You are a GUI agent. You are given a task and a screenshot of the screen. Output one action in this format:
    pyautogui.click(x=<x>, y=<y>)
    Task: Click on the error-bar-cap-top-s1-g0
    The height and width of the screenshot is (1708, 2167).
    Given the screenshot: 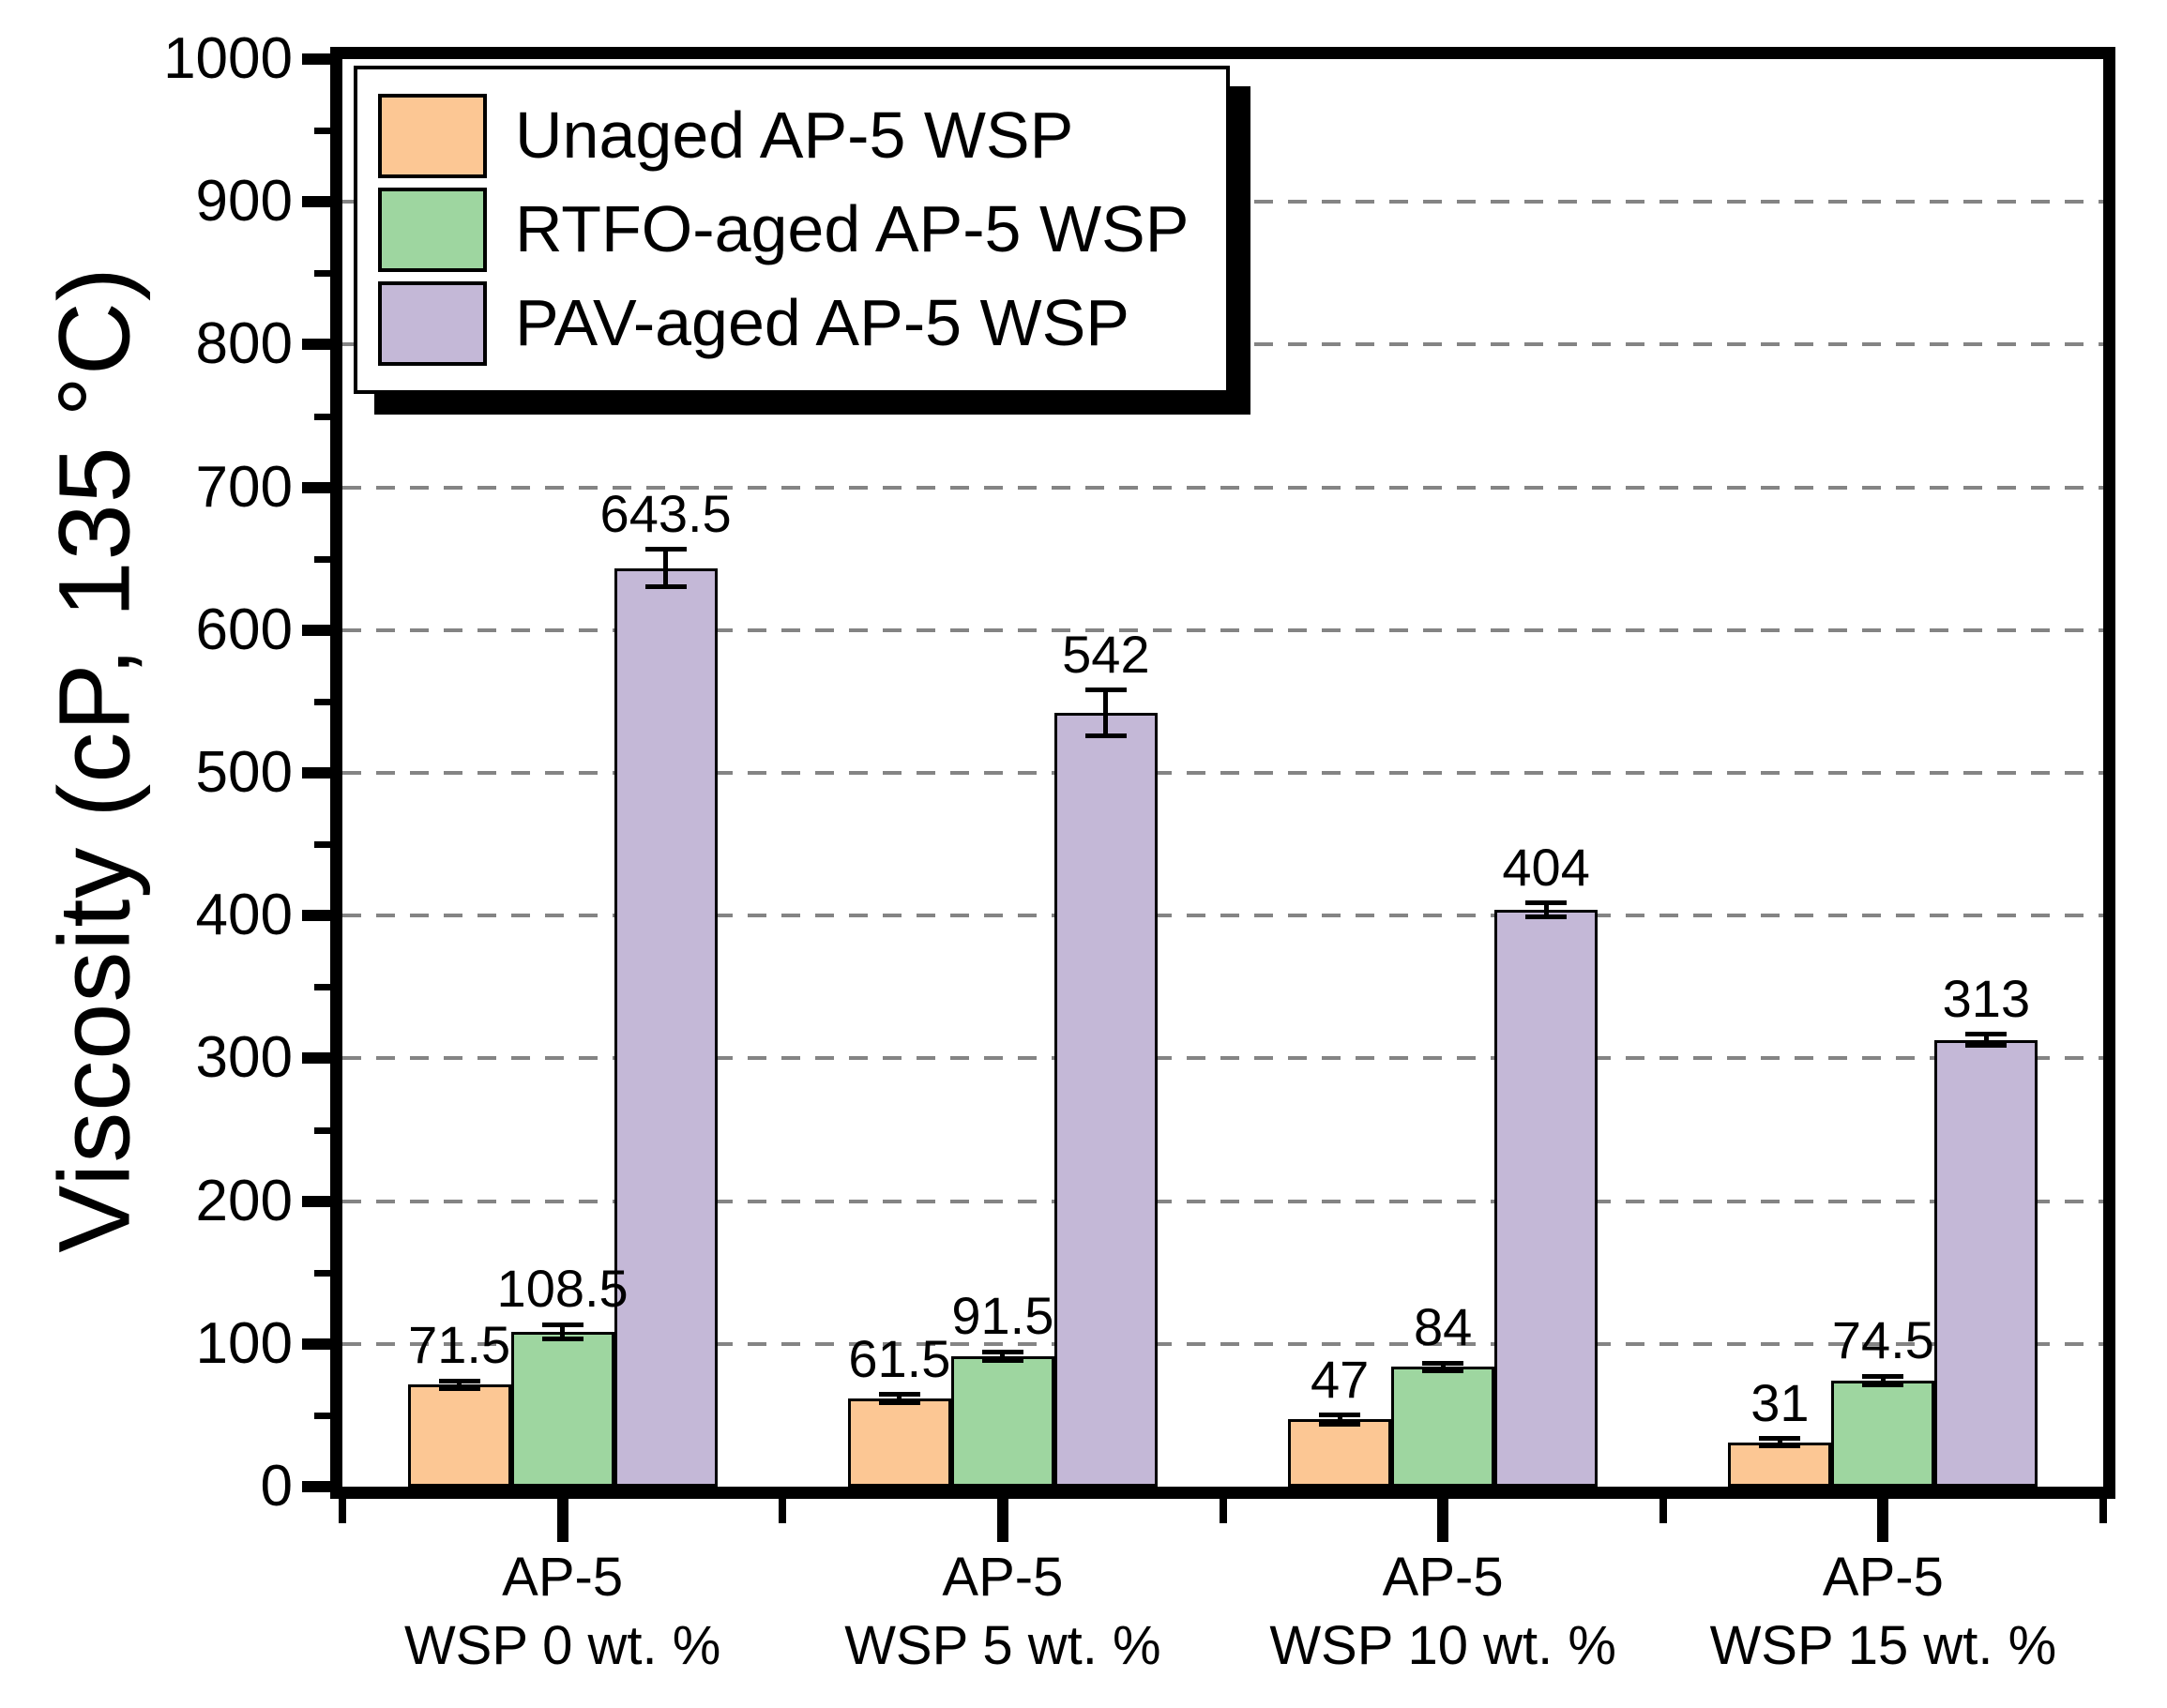 What is the action you would take?
    pyautogui.click(x=562, y=1324)
    